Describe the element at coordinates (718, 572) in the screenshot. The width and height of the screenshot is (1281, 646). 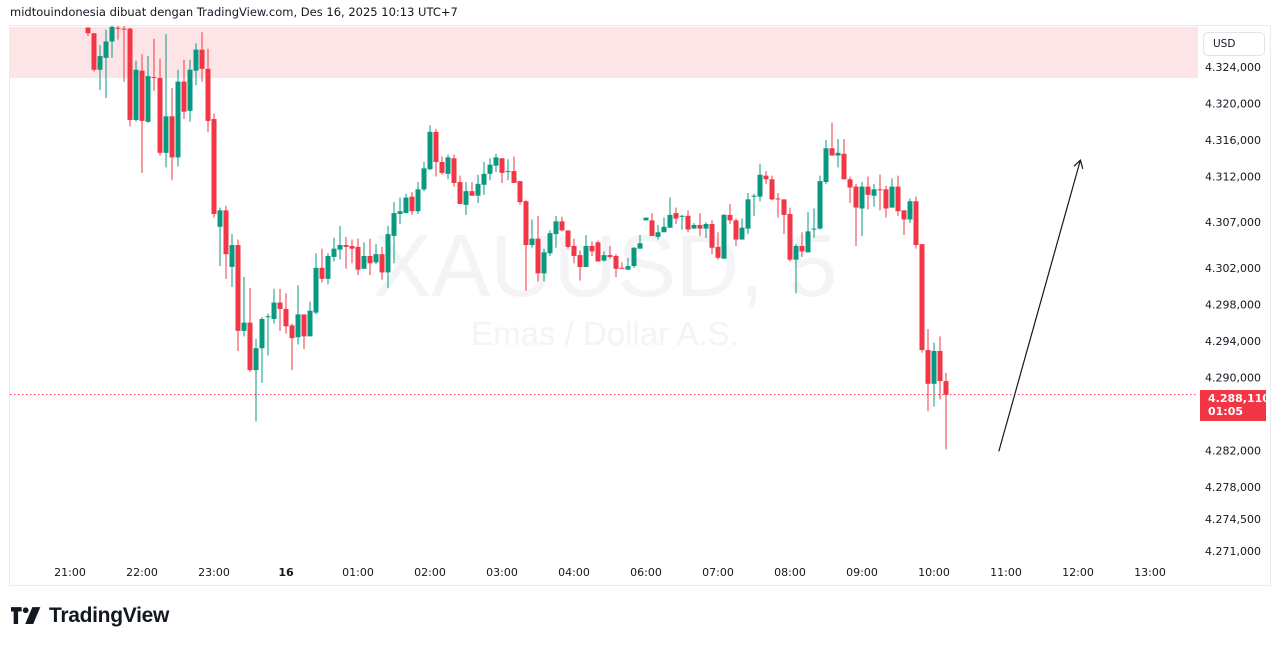
I see `time-tick-label: 07:00` at that location.